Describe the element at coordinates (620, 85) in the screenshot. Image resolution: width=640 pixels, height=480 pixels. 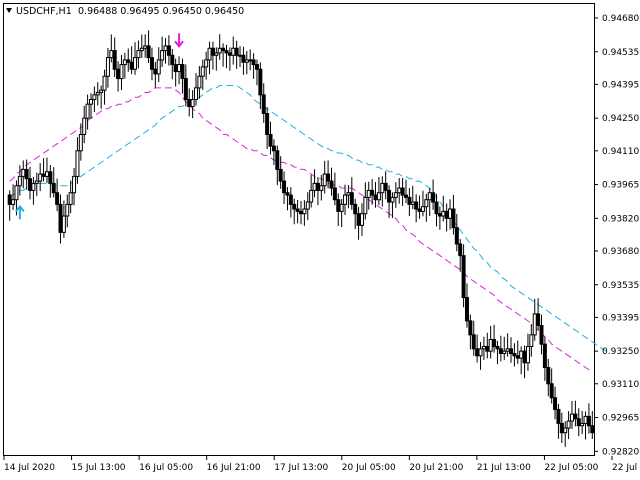
I see `y-tick-label: 0.94395` at that location.